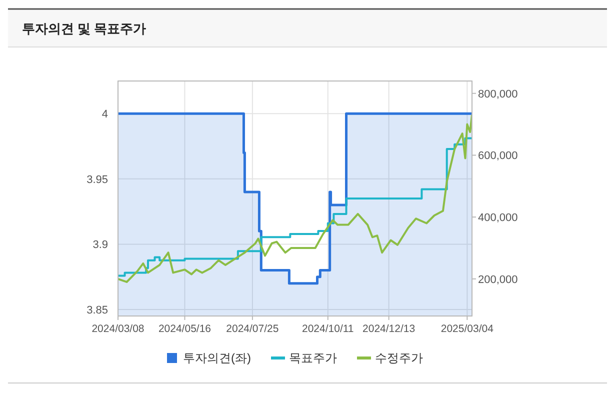 This screenshot has height=393, width=615. What do you see at coordinates (399, 358) in the screenshot?
I see `legend-label: 수정주가` at bounding box center [399, 358].